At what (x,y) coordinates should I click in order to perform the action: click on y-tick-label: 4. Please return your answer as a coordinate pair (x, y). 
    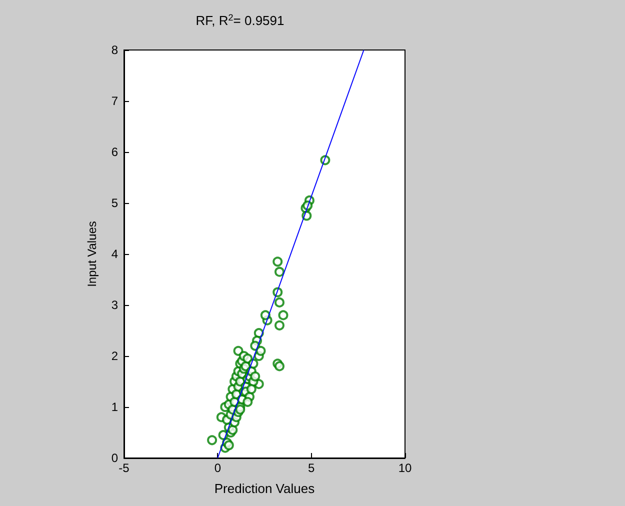
    Looking at the image, I should click on (114, 254).